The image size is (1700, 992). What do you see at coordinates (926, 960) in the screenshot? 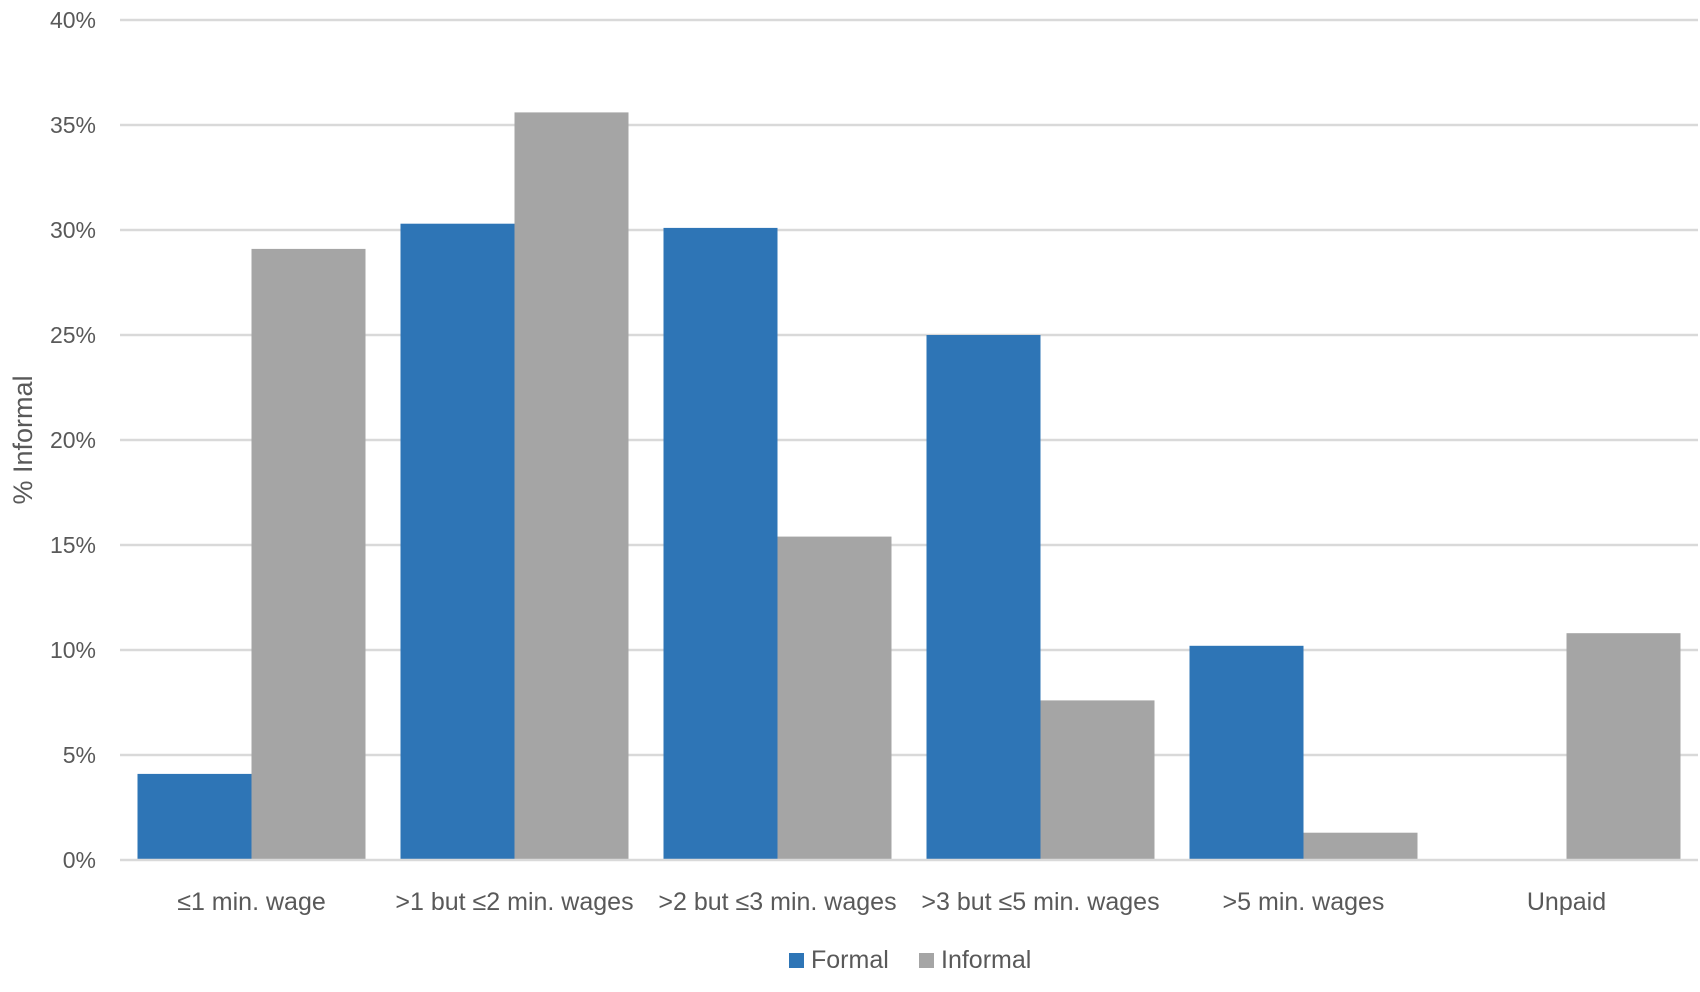
I see `legend-swatch-informal` at bounding box center [926, 960].